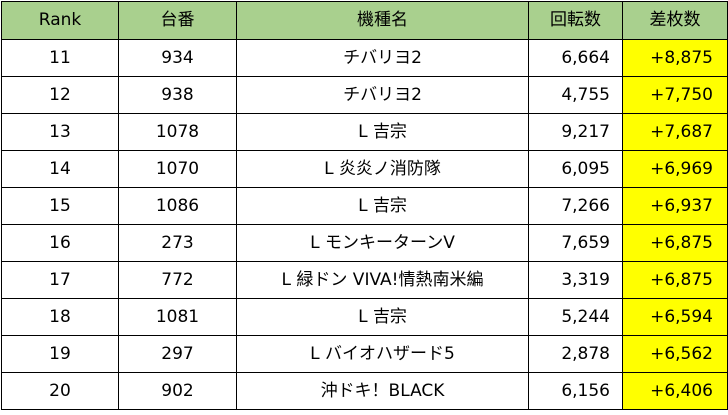 The height and width of the screenshot is (415, 728). I want to click on spins-cell: 9,217, so click(575, 132).